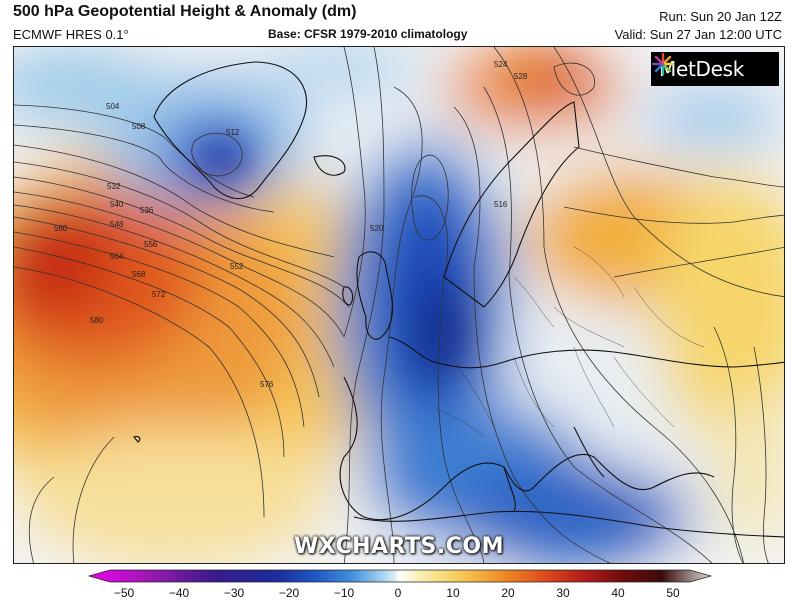 The height and width of the screenshot is (613, 800). What do you see at coordinates (113, 106) in the screenshot?
I see `contour-label: 504` at bounding box center [113, 106].